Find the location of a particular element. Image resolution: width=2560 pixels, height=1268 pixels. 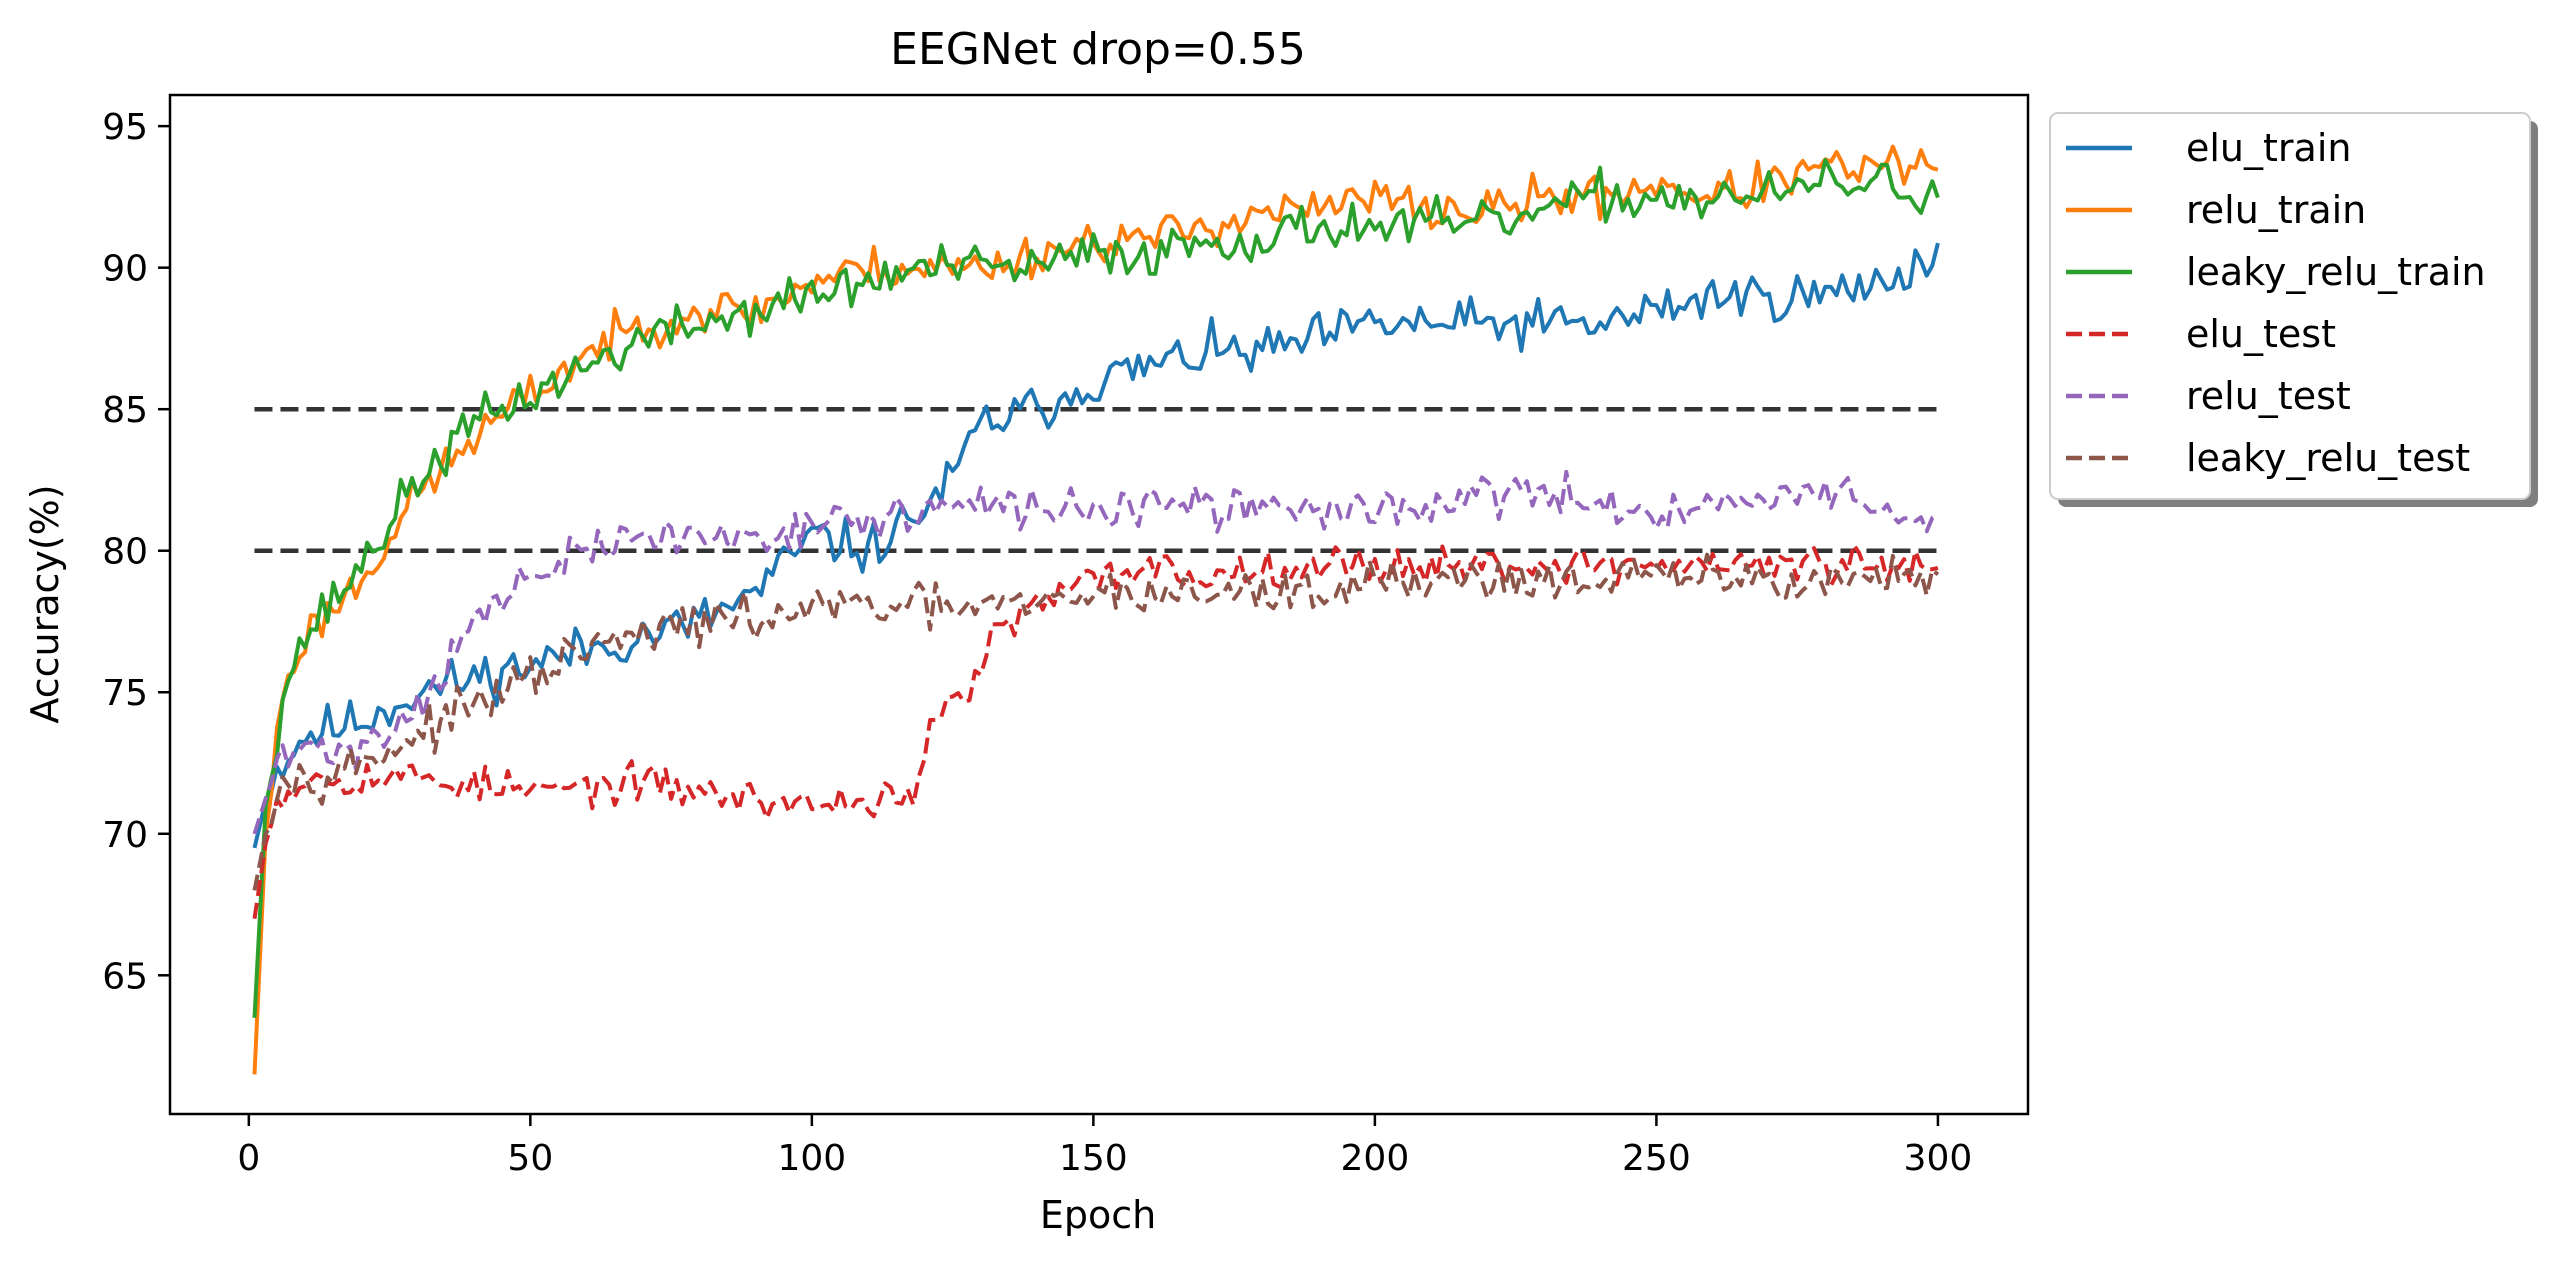

legend-box is located at coordinates (2290, 306).